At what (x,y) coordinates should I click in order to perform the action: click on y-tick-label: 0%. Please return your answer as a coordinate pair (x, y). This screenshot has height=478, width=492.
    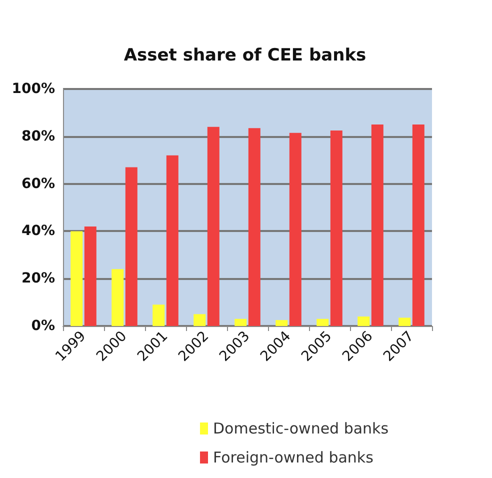
    Looking at the image, I should click on (43, 326).